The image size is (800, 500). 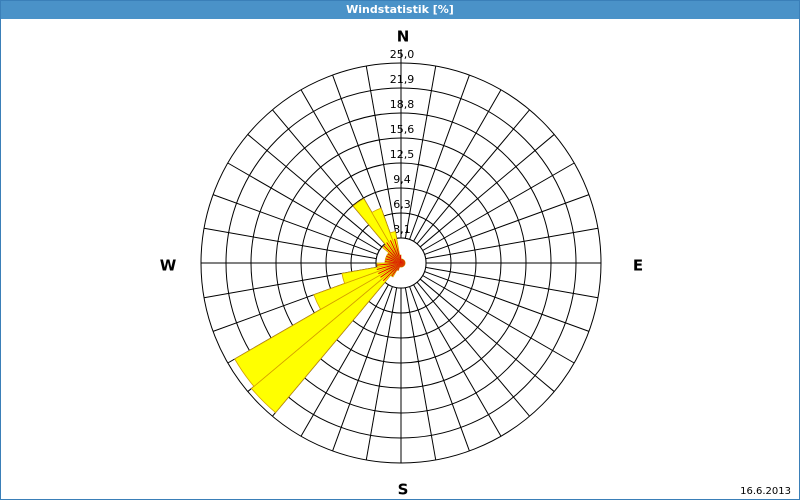 I want to click on r-tick-label: 3,1, so click(x=402, y=229).